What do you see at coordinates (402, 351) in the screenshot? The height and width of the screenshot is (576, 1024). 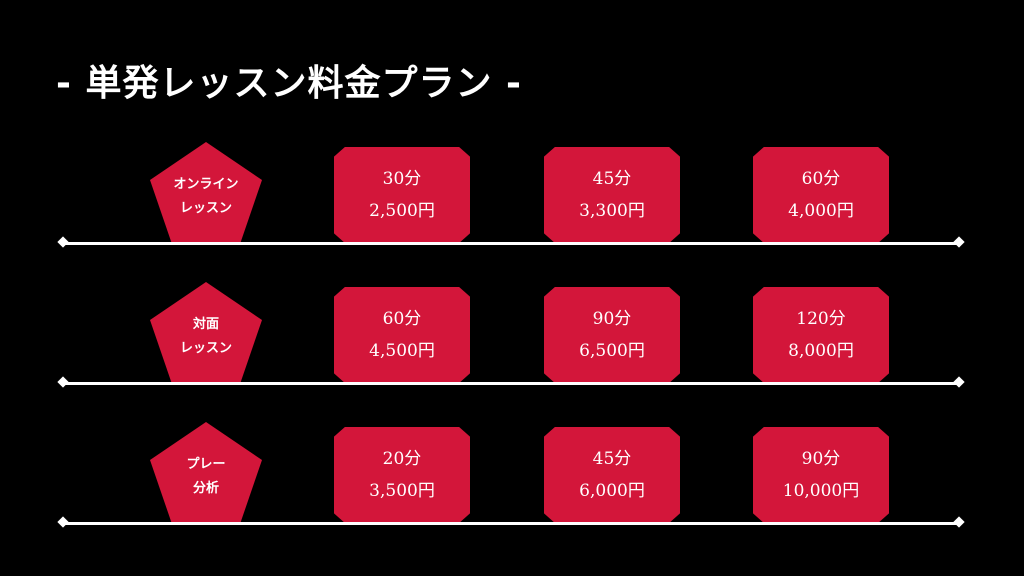 I see `plan-price: 4,500円` at bounding box center [402, 351].